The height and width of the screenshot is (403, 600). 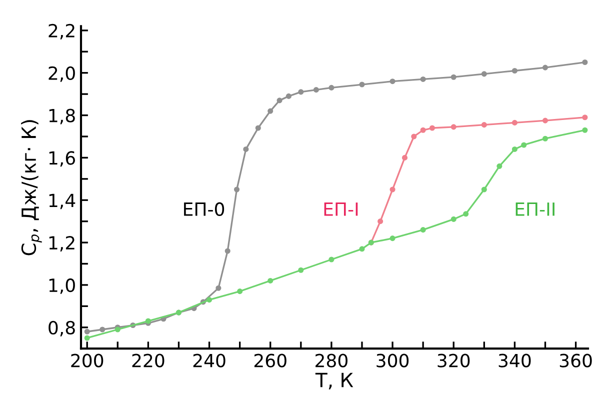 I want to click on y-tick-label: 1,6, so click(x=62, y=159).